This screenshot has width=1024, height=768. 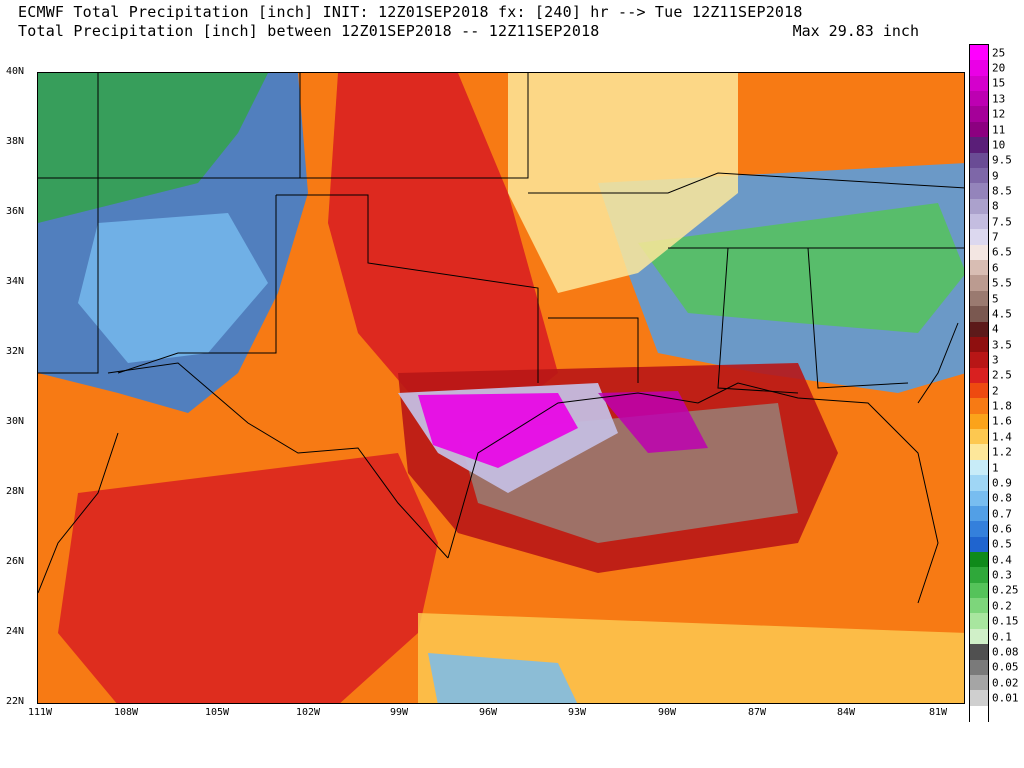 I want to click on lon-label: 96W, so click(x=488, y=712).